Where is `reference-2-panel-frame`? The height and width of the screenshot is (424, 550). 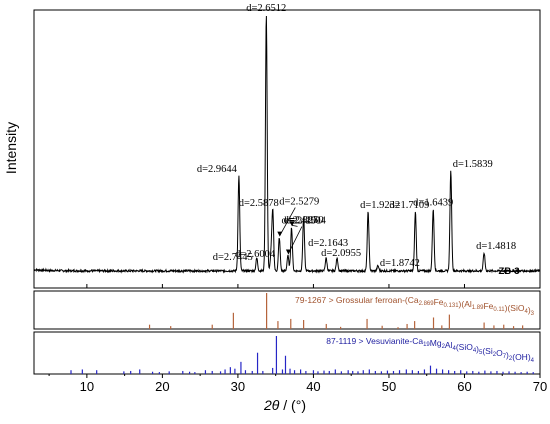
reference-2-panel-frame is located at coordinates (287, 353).